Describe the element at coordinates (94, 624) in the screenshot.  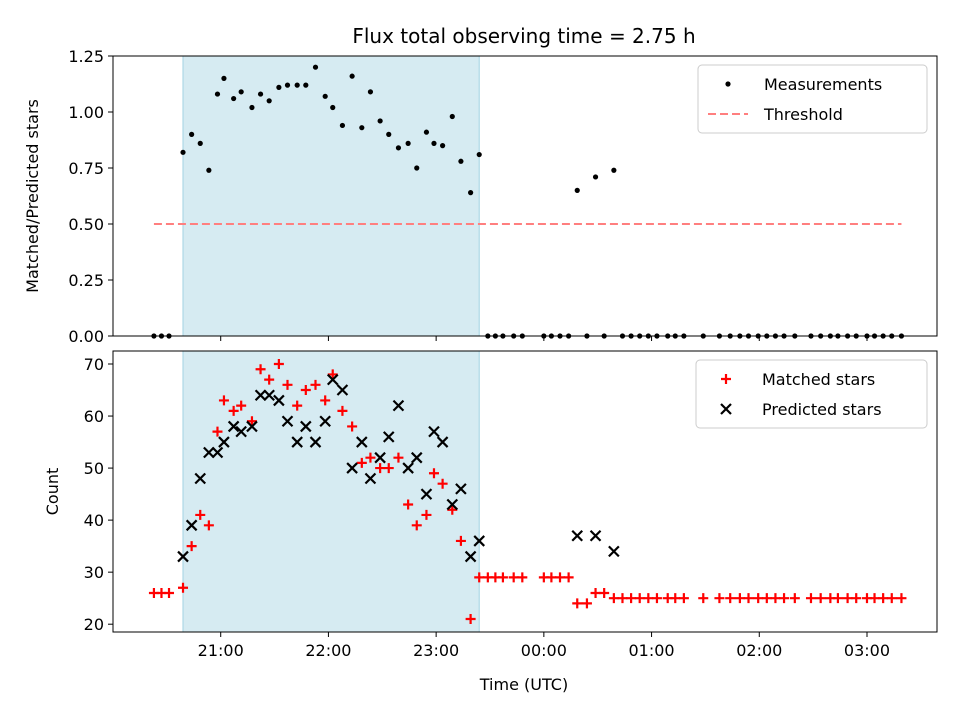
I see `y-tick-label: 20` at that location.